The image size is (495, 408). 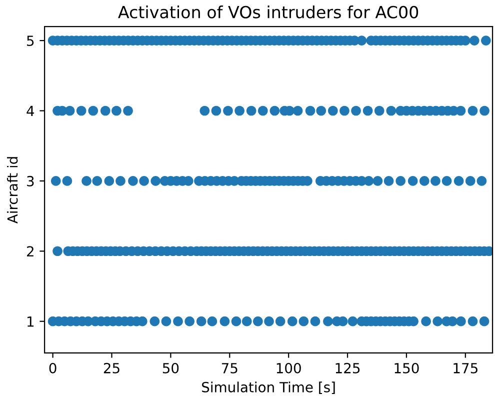 What do you see at coordinates (31, 321) in the screenshot?
I see `y-tick-label: 1` at bounding box center [31, 321].